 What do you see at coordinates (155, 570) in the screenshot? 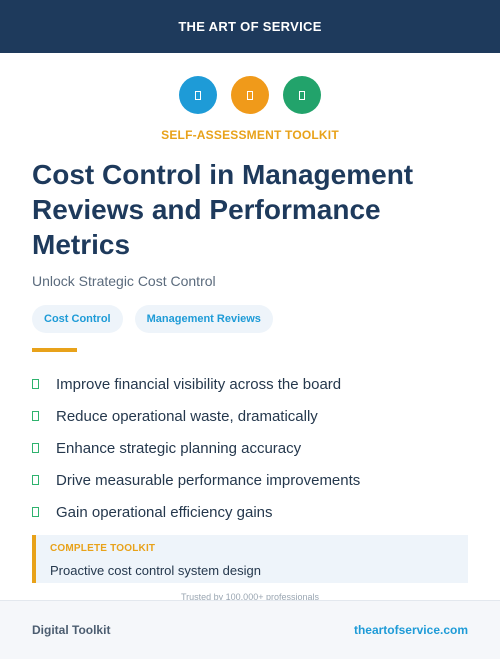
I see `callout-text: Proactive cost control system design` at bounding box center [155, 570].